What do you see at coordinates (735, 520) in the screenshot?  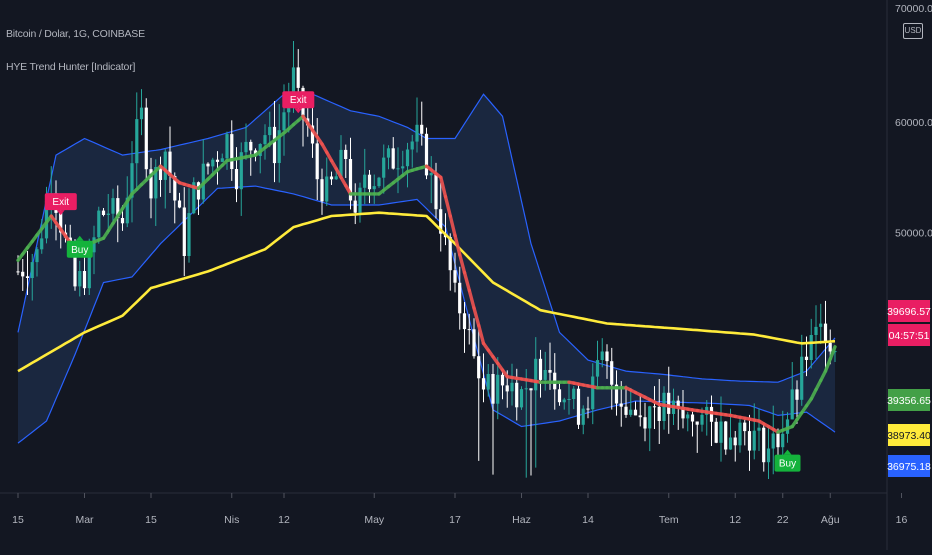 I see `time-tick-label: 12` at bounding box center [735, 520].